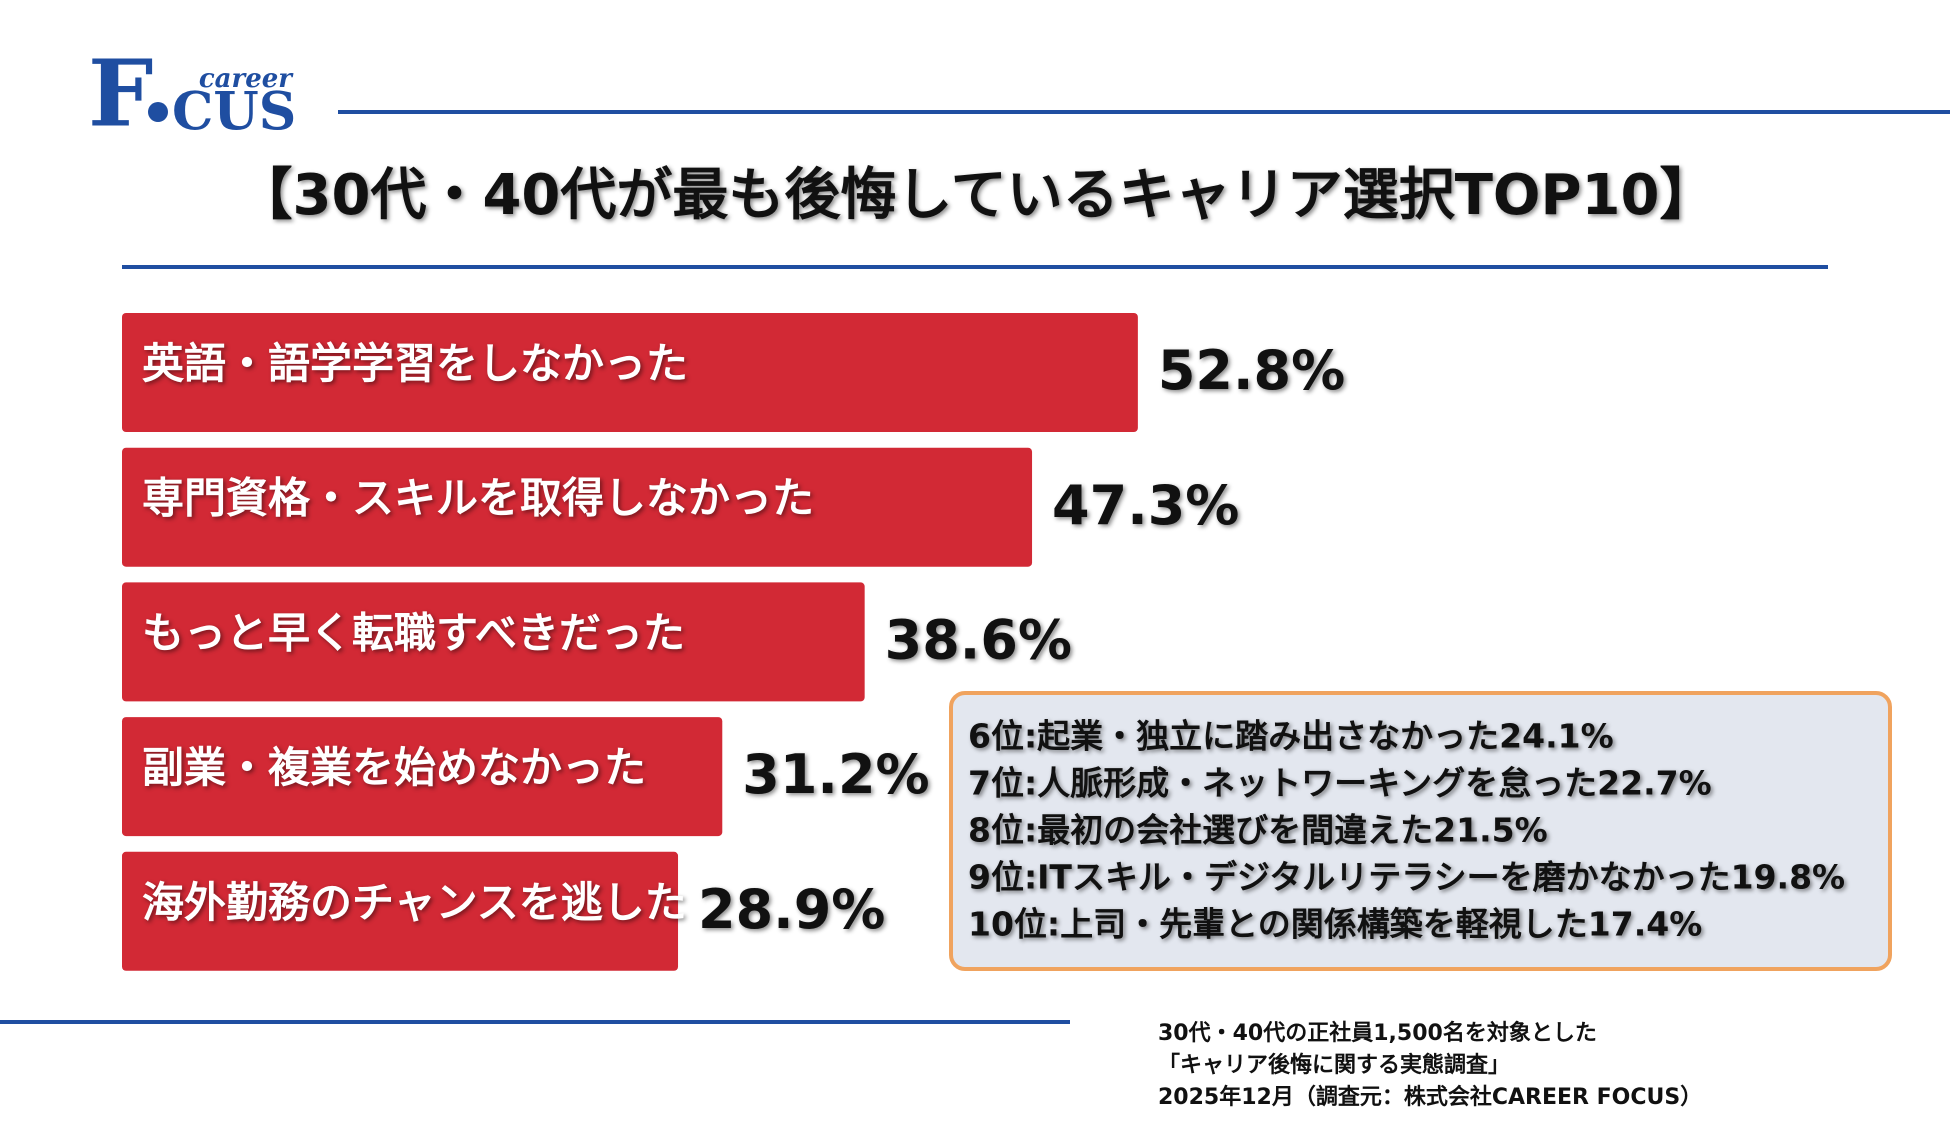 The image size is (1950, 1137). What do you see at coordinates (1340, 783) in the screenshot?
I see `ranking-item: 7位:人脈形成・ネットワーキングを怠った22.7%` at bounding box center [1340, 783].